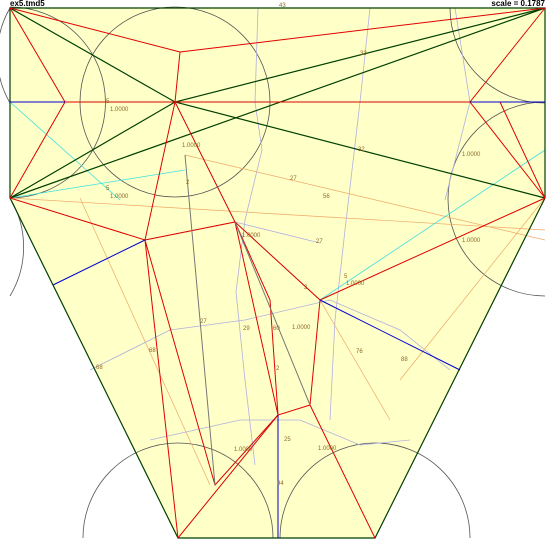 This screenshot has width=547, height=541. What do you see at coordinates (518, 4) in the screenshot?
I see `scale: scale = 0.1787` at bounding box center [518, 4].